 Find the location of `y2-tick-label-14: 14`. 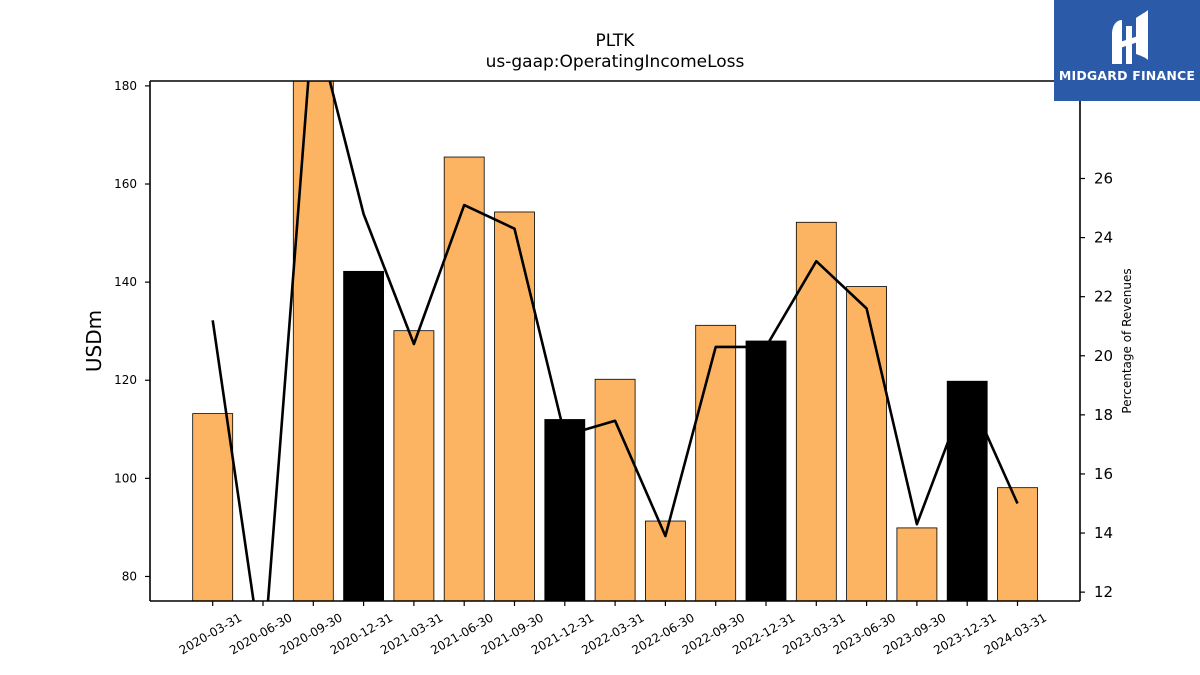

y2-tick-label-14: 14 is located at coordinates (1103, 533).